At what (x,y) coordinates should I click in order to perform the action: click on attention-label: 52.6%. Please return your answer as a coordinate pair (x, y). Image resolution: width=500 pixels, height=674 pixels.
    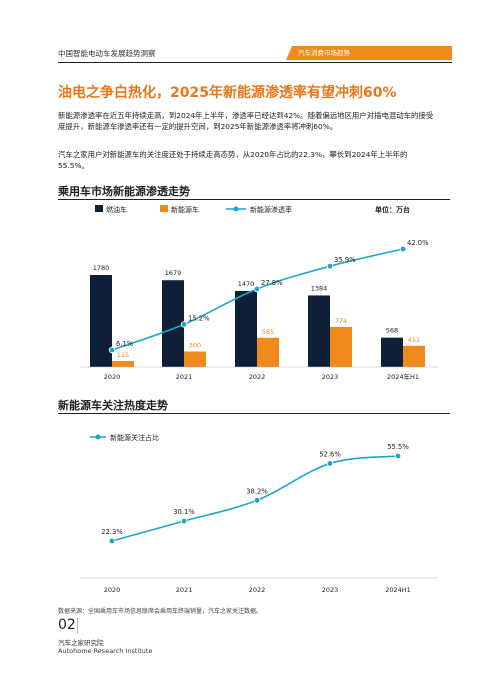
    Looking at the image, I should click on (330, 454).